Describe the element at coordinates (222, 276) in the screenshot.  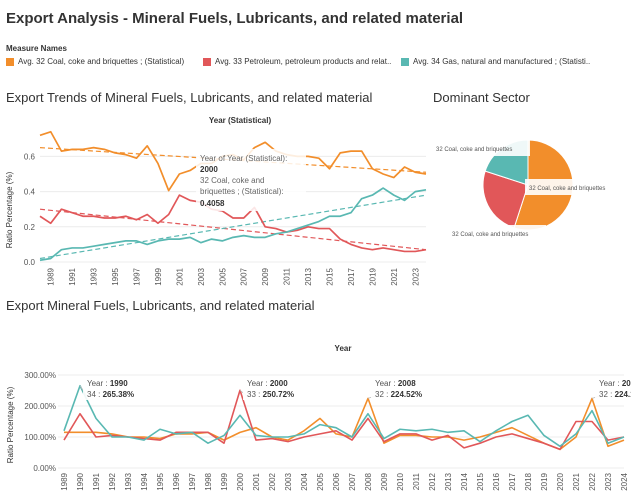
I see `trend-x-tick: 2005` at that location.